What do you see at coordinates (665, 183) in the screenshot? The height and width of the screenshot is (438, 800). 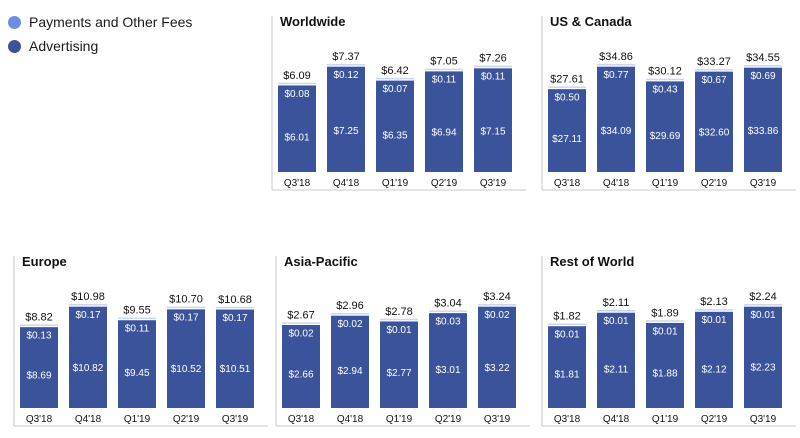 I see `chart-us-canada-x-tick-2: Q1'19` at bounding box center [665, 183].